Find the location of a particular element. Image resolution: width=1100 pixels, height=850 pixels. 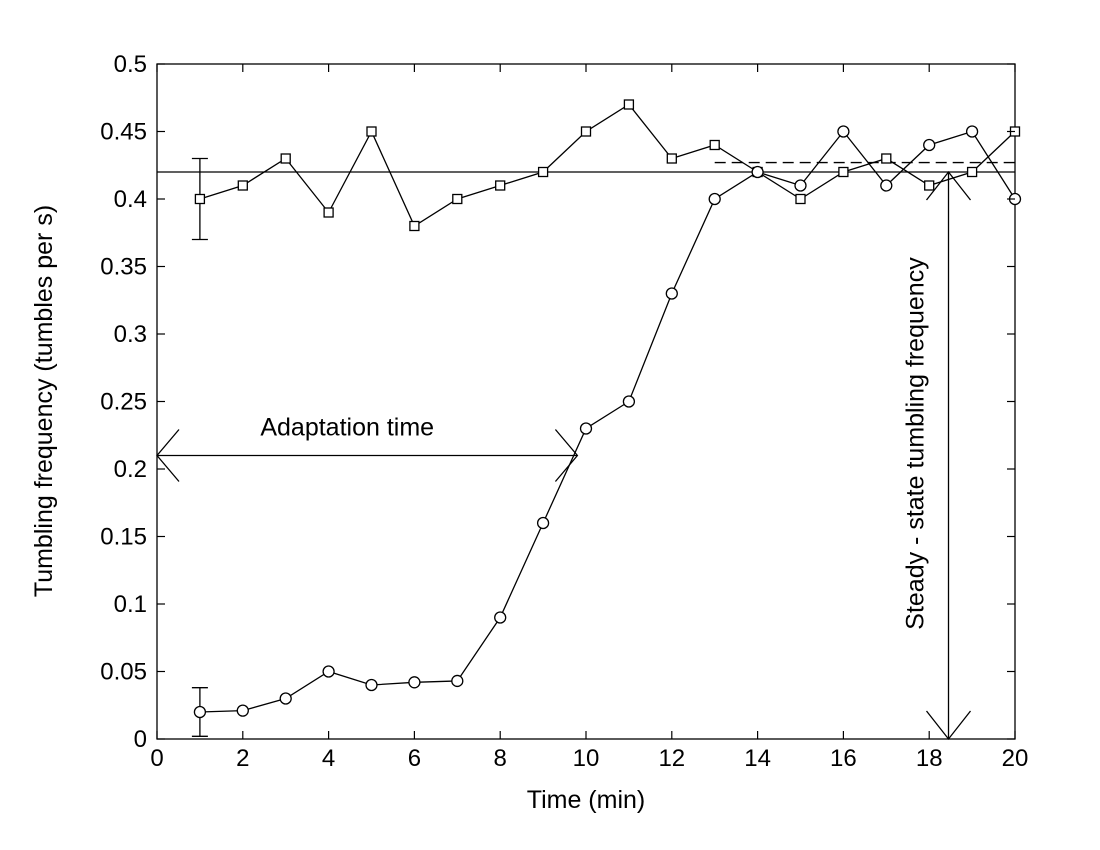

square-series-line is located at coordinates (607, 165).